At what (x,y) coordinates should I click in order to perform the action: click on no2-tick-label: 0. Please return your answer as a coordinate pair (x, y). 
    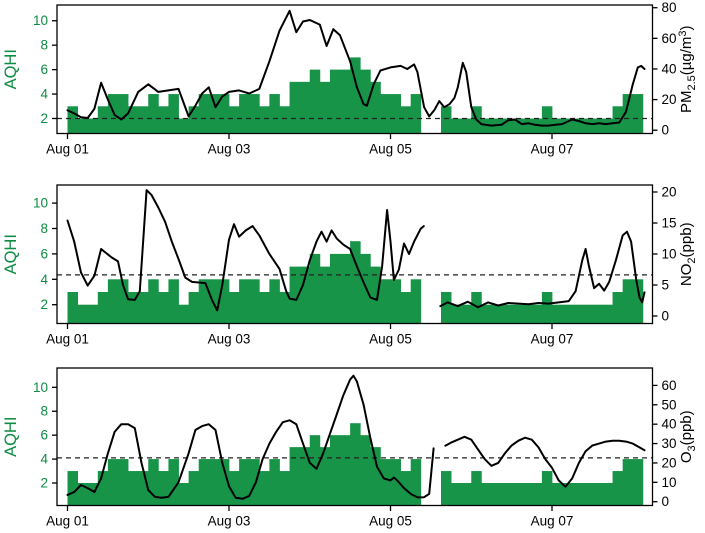
    Looking at the image, I should click on (666, 316).